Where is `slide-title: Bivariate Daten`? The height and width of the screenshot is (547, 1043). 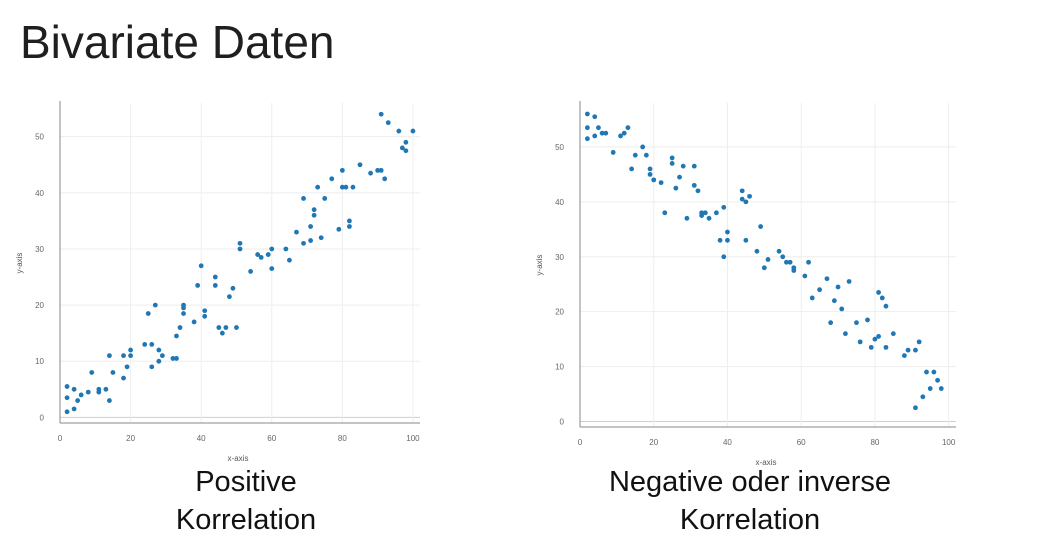
slide-title: Bivariate Daten is located at coordinates (177, 42).